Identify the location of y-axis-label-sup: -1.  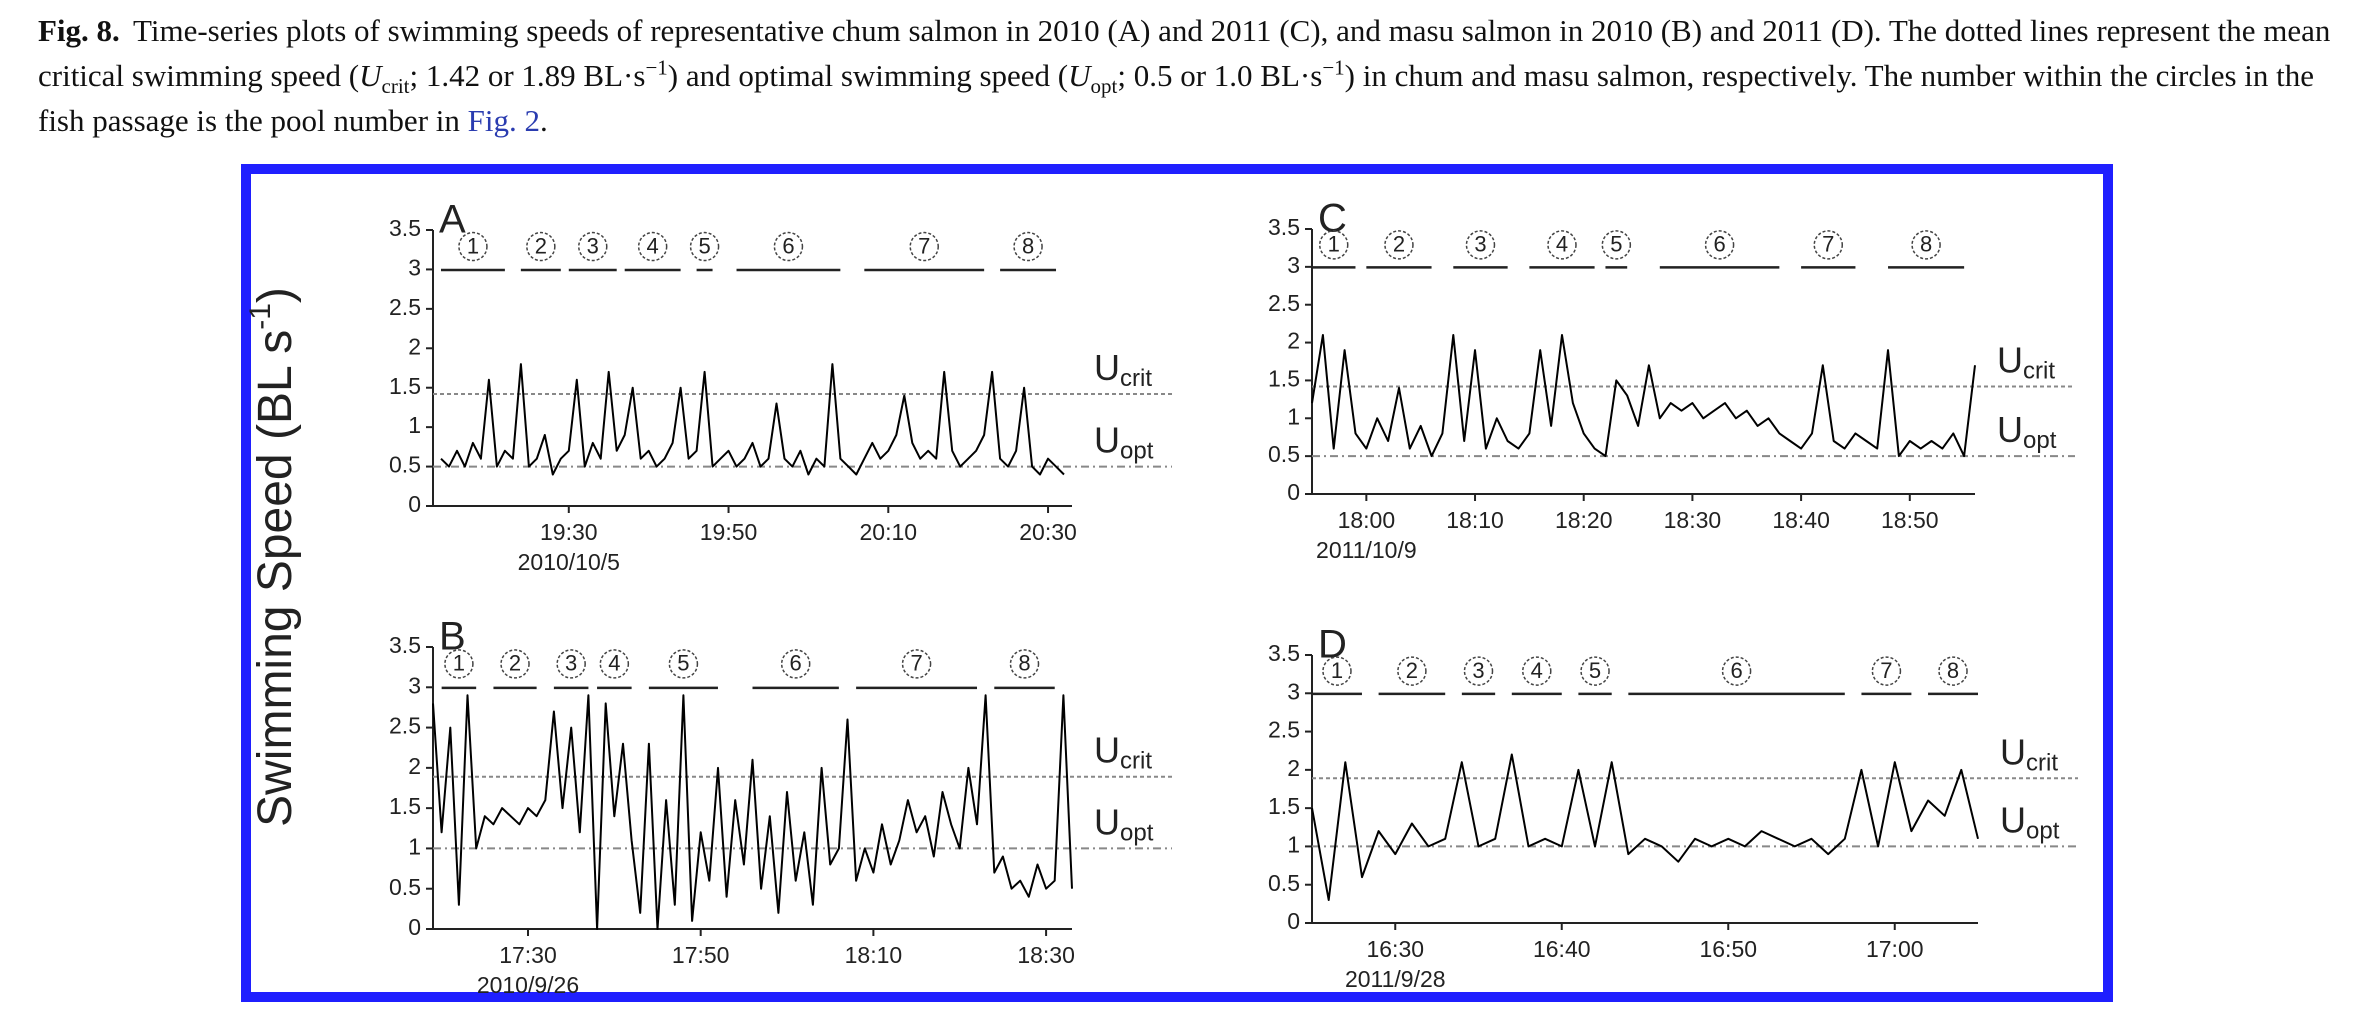
(260, 316).